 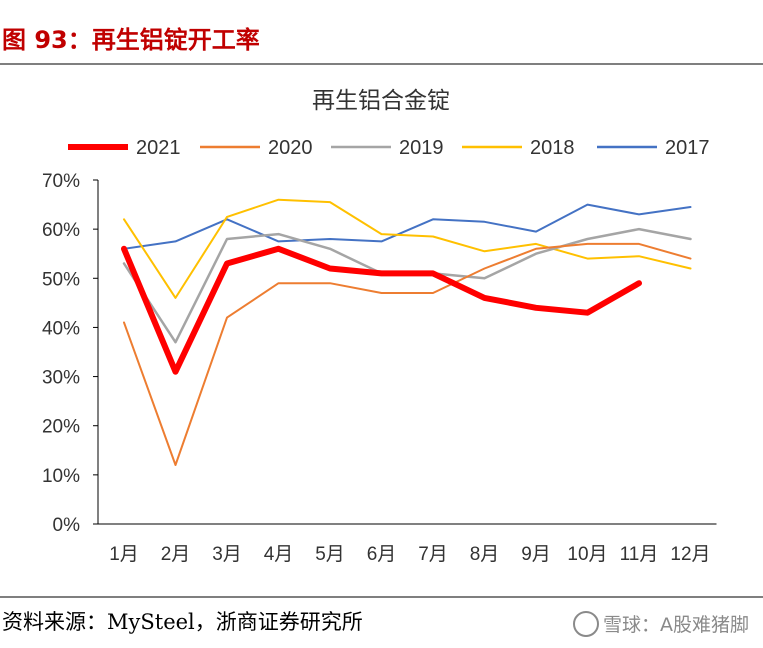 I want to click on x-tick-label: 9月, so click(x=536, y=554).